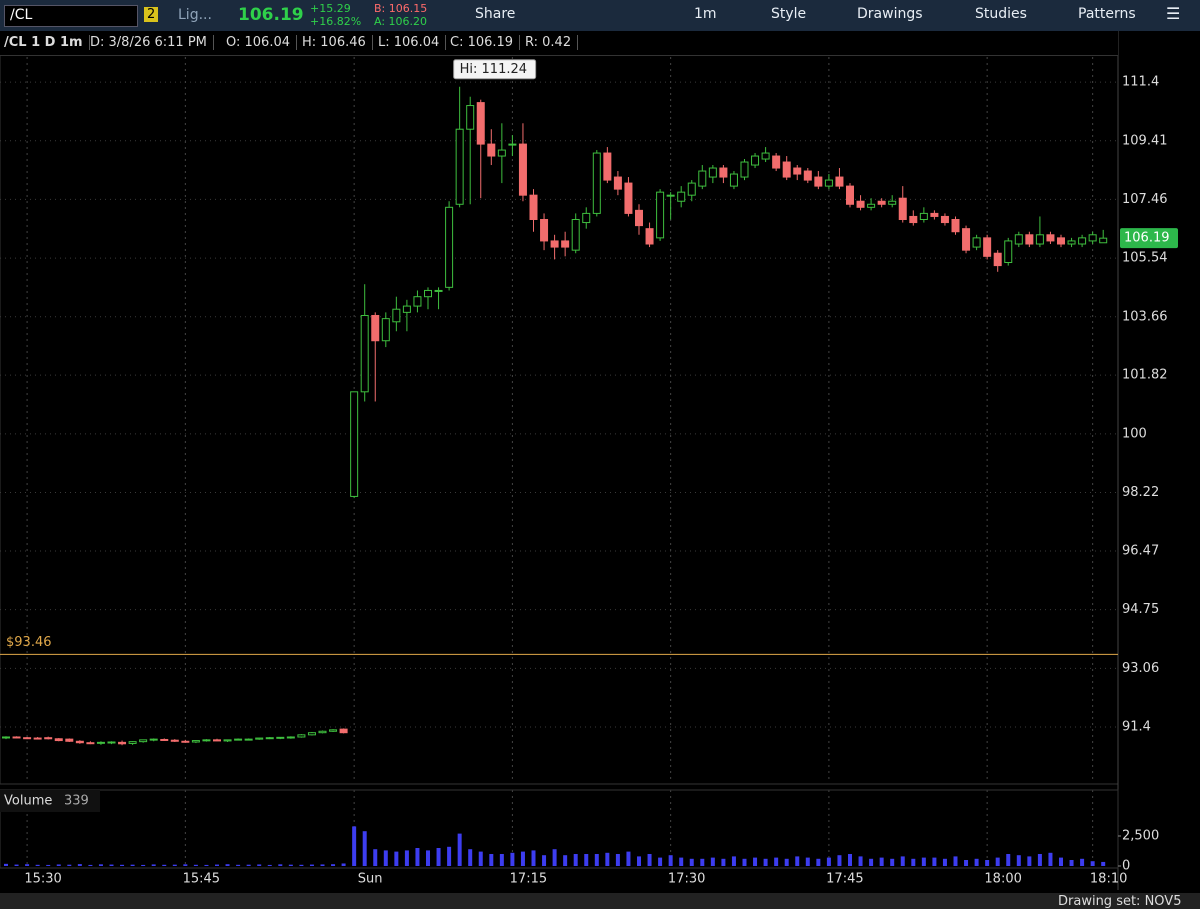  Describe the element at coordinates (71, 16) in the screenshot. I see `symbol-box` at that location.